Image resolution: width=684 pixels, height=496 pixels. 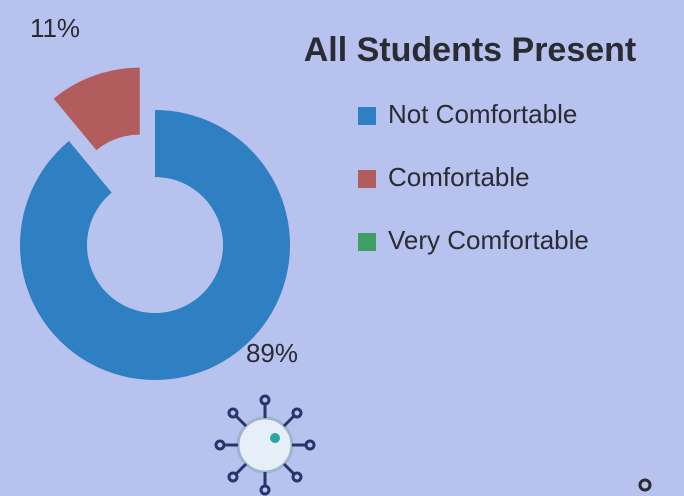 I want to click on virus-icon, so click(x=265, y=445).